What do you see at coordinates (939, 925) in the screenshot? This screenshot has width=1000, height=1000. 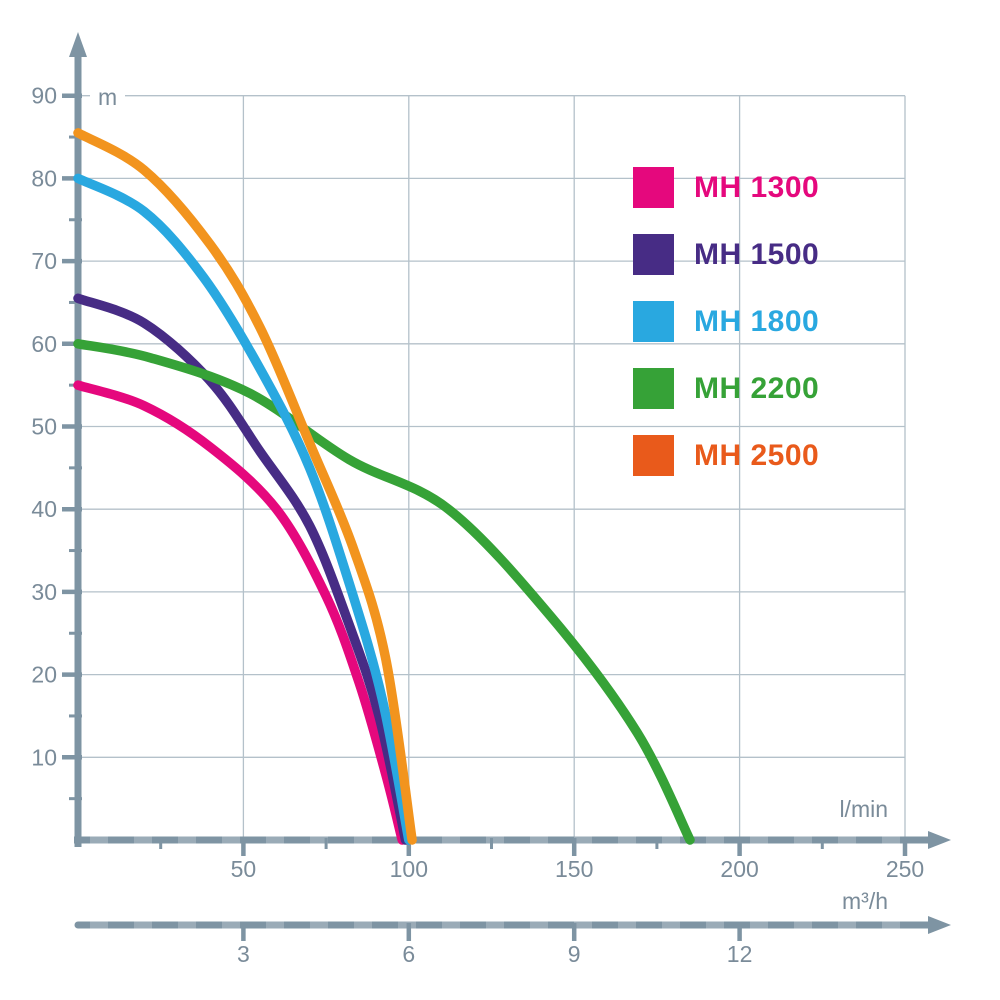 I see `x2-axis-arrow-icon` at bounding box center [939, 925].